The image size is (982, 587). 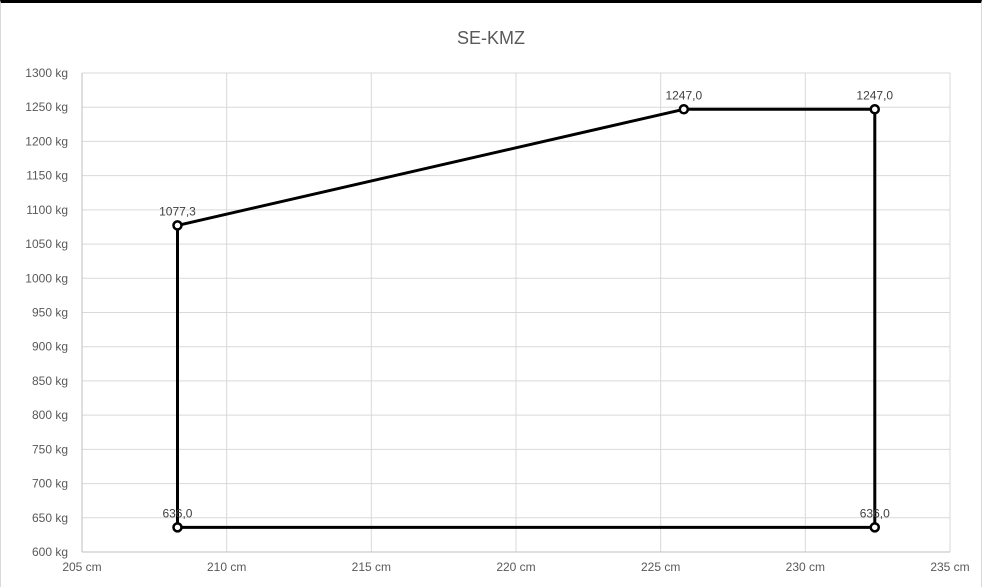 What do you see at coordinates (490, 38) in the screenshot?
I see `chart-title: SE-KMZ` at bounding box center [490, 38].